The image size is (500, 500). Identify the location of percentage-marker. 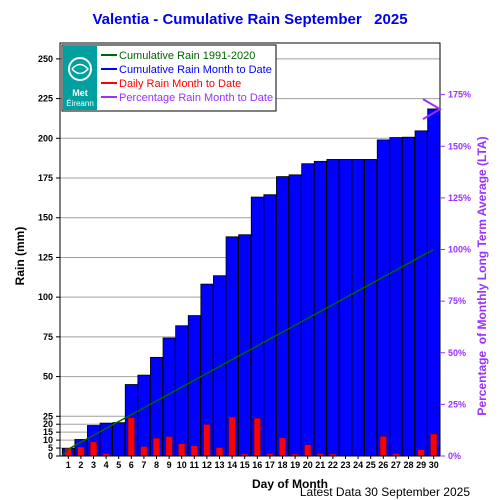
(432, 109).